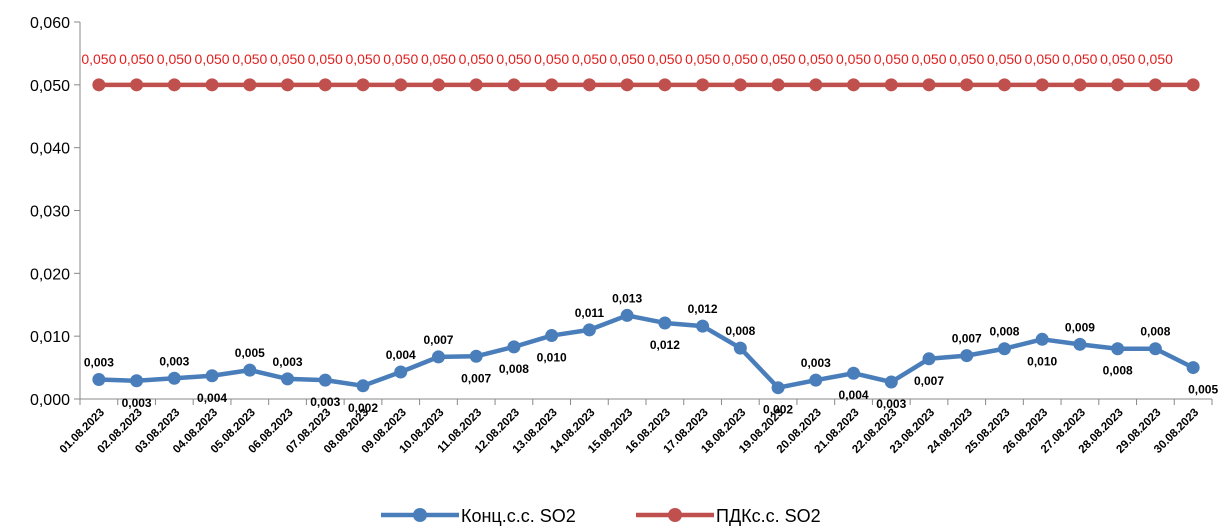 The height and width of the screenshot is (529, 1229). What do you see at coordinates (50, 86) in the screenshot?
I see `y-tick-label: 0,050` at bounding box center [50, 86].